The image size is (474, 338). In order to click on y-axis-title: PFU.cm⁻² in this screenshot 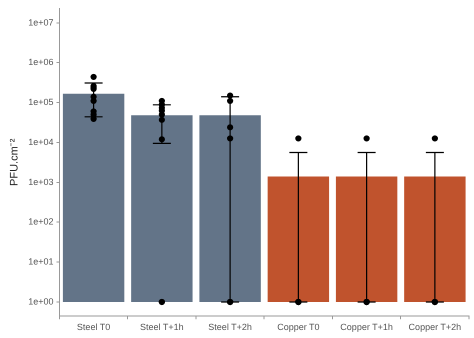, I will do `click(14, 162)`.